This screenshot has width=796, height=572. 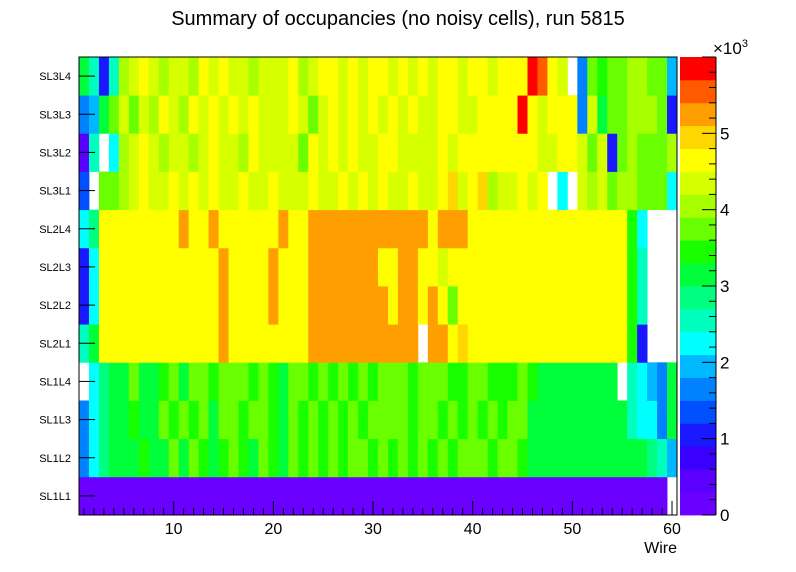 I want to click on y-tick-label: SL1L3, so click(x=55, y=421).